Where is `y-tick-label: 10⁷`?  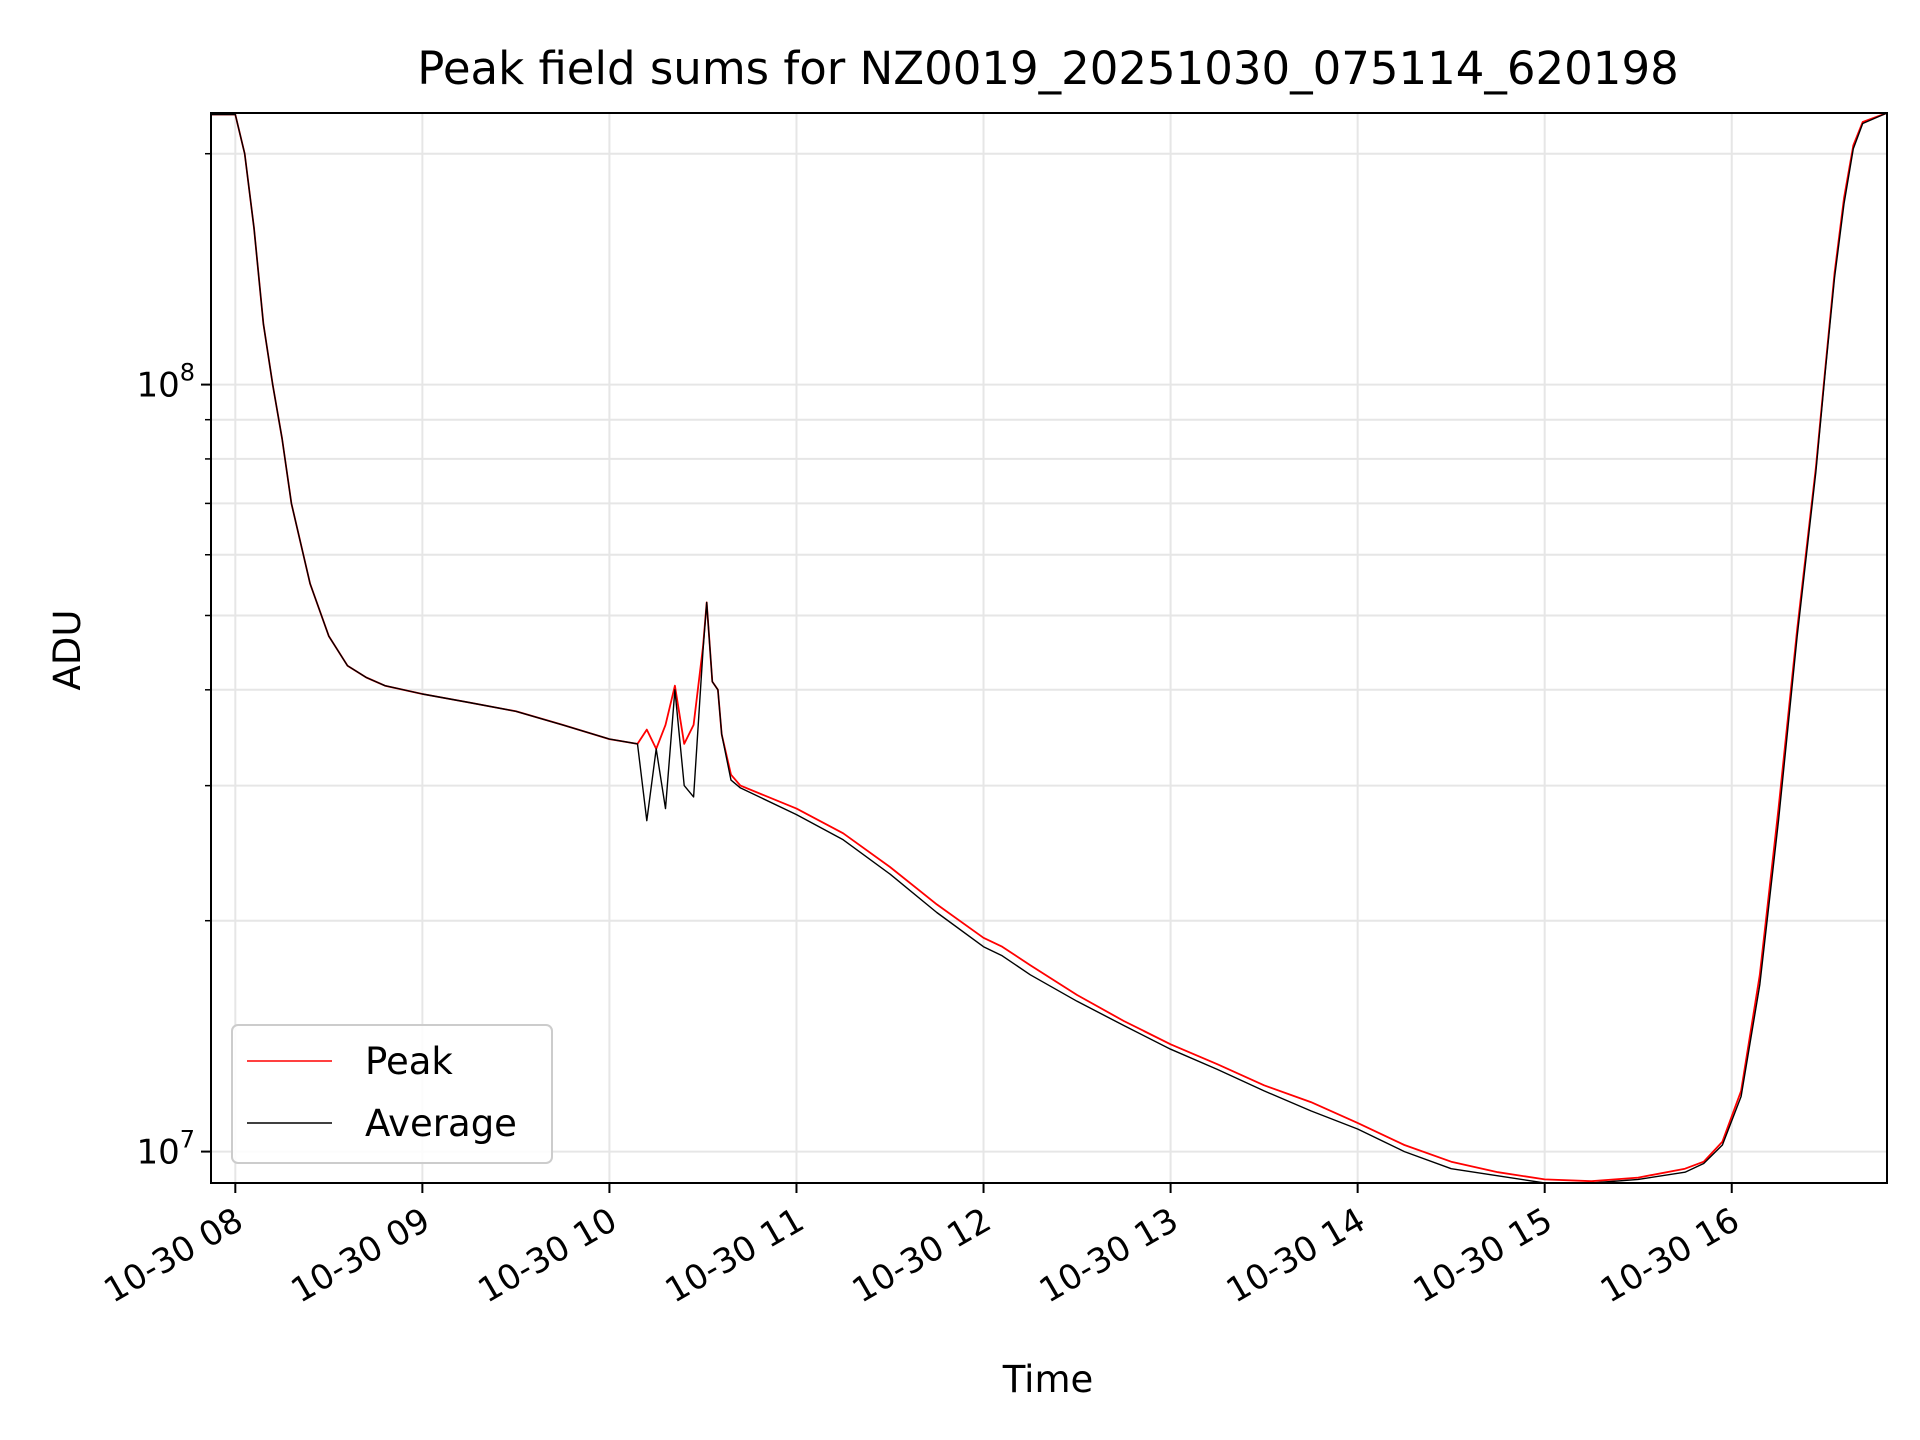
y-tick-label: 10⁷ is located at coordinates (165, 1149).